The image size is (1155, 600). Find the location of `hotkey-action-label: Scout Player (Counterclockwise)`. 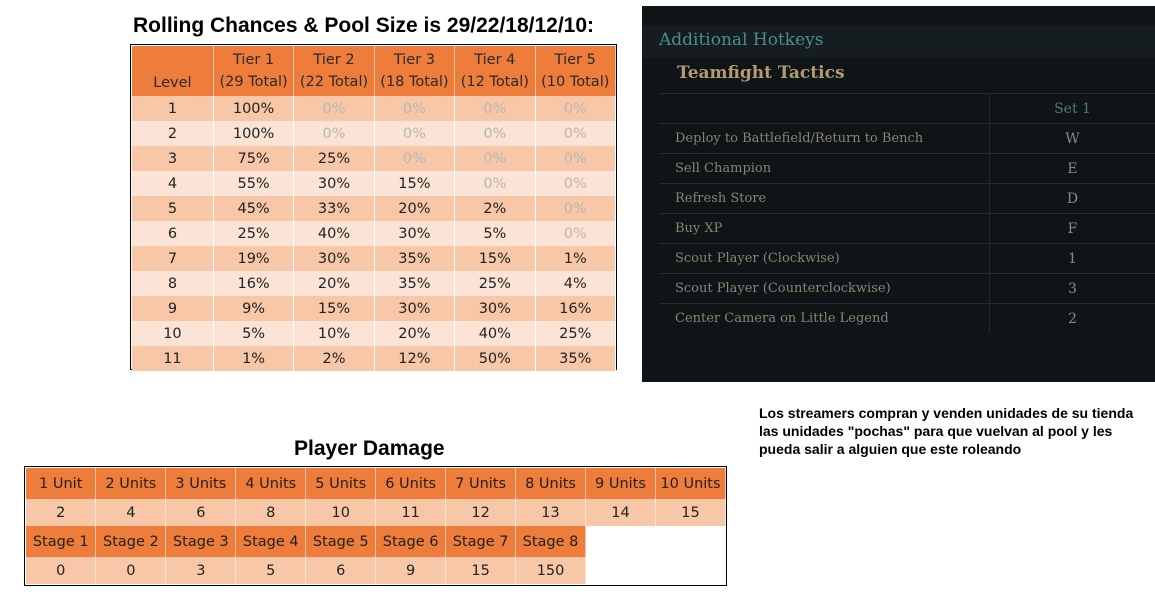

hotkey-action-label: Scout Player (Counterclockwise) is located at coordinates (824, 288).